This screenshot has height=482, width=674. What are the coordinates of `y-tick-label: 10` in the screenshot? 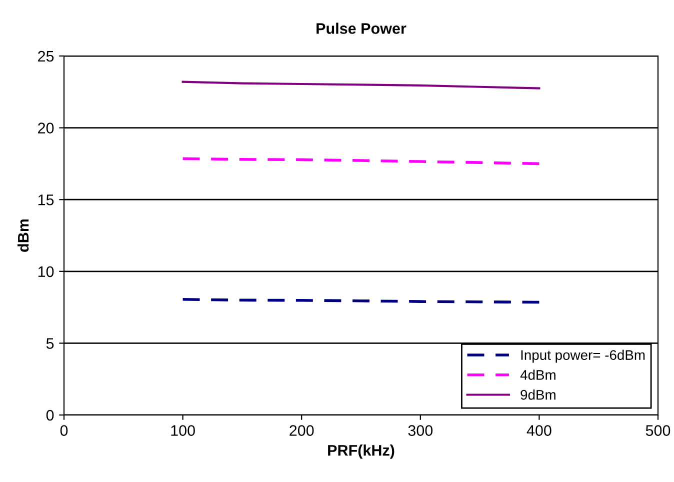 It's located at (46, 272).